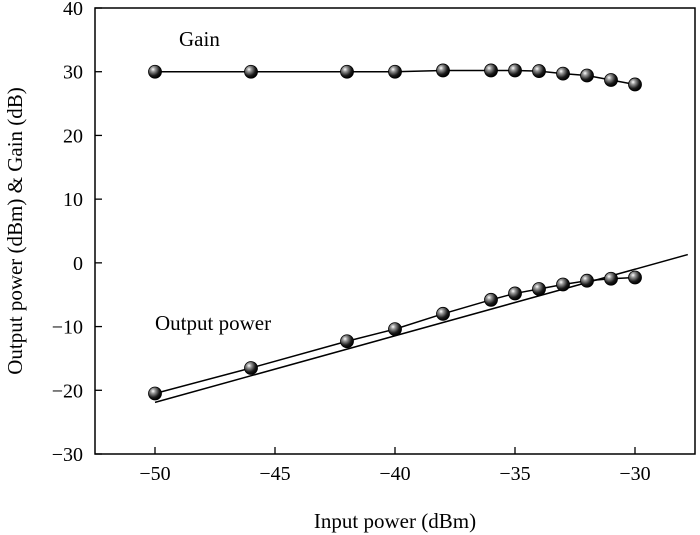 The image size is (700, 535). Describe the element at coordinates (213, 181) in the screenshot. I see `annotations: Gain Output power` at that location.